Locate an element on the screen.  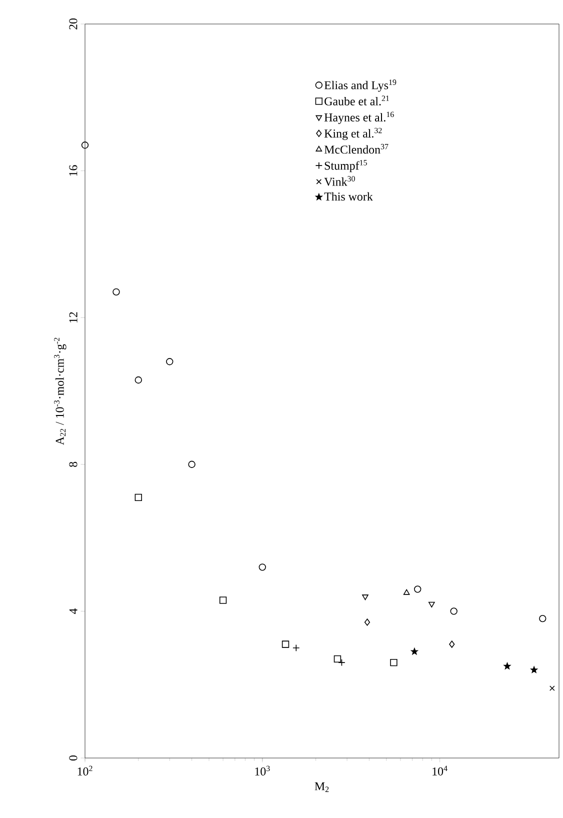
x-axis-title: M$_{2}$ is located at coordinates (321, 787).